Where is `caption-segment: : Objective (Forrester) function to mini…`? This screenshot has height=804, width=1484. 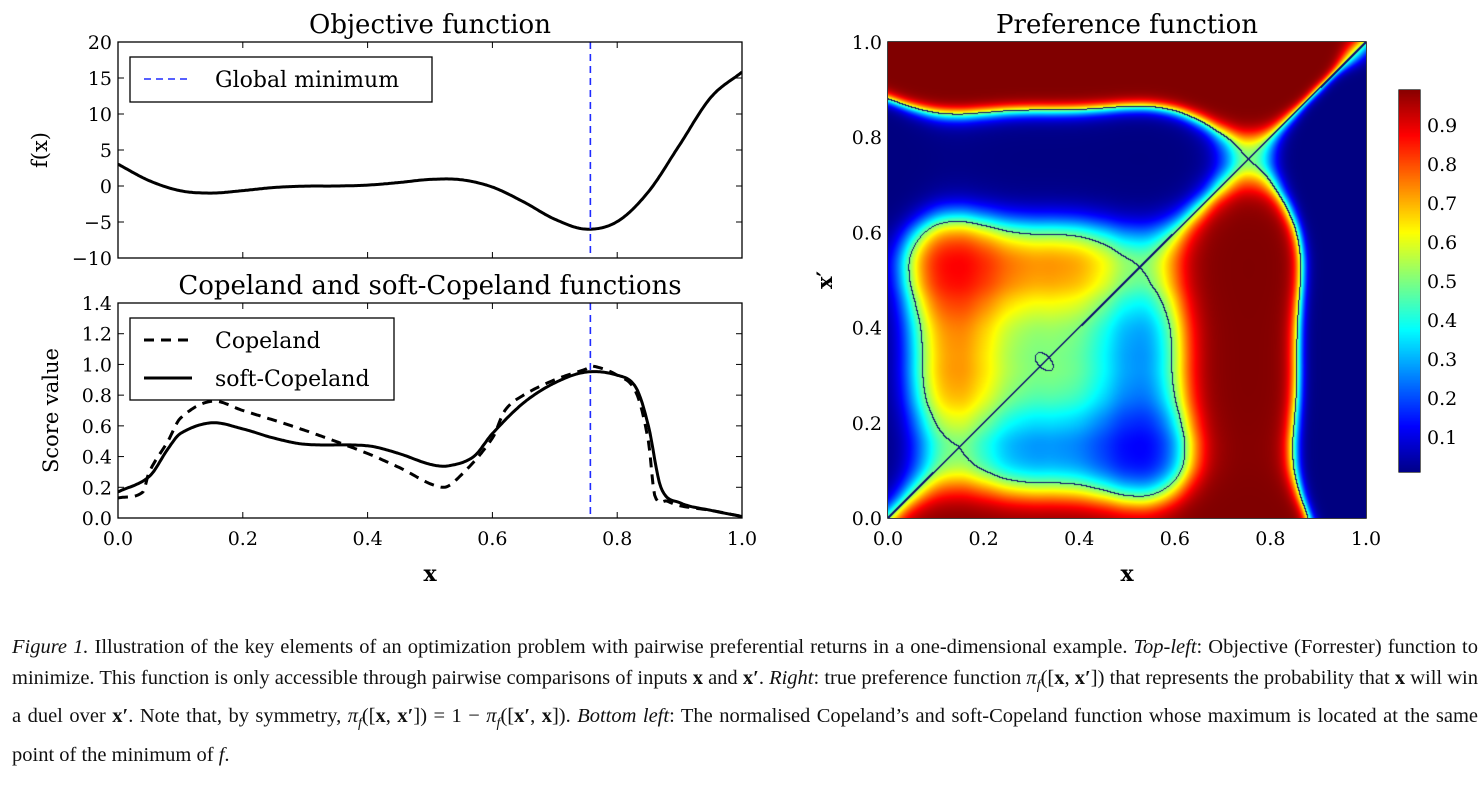 caption-segment: : Objective (Forrester) function to mini… is located at coordinates (745, 662).